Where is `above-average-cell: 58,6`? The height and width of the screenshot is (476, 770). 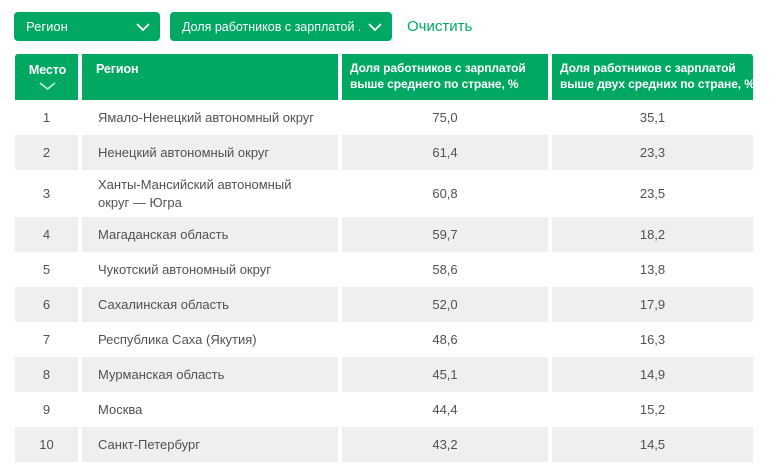
above-average-cell: 58,6 is located at coordinates (445, 269).